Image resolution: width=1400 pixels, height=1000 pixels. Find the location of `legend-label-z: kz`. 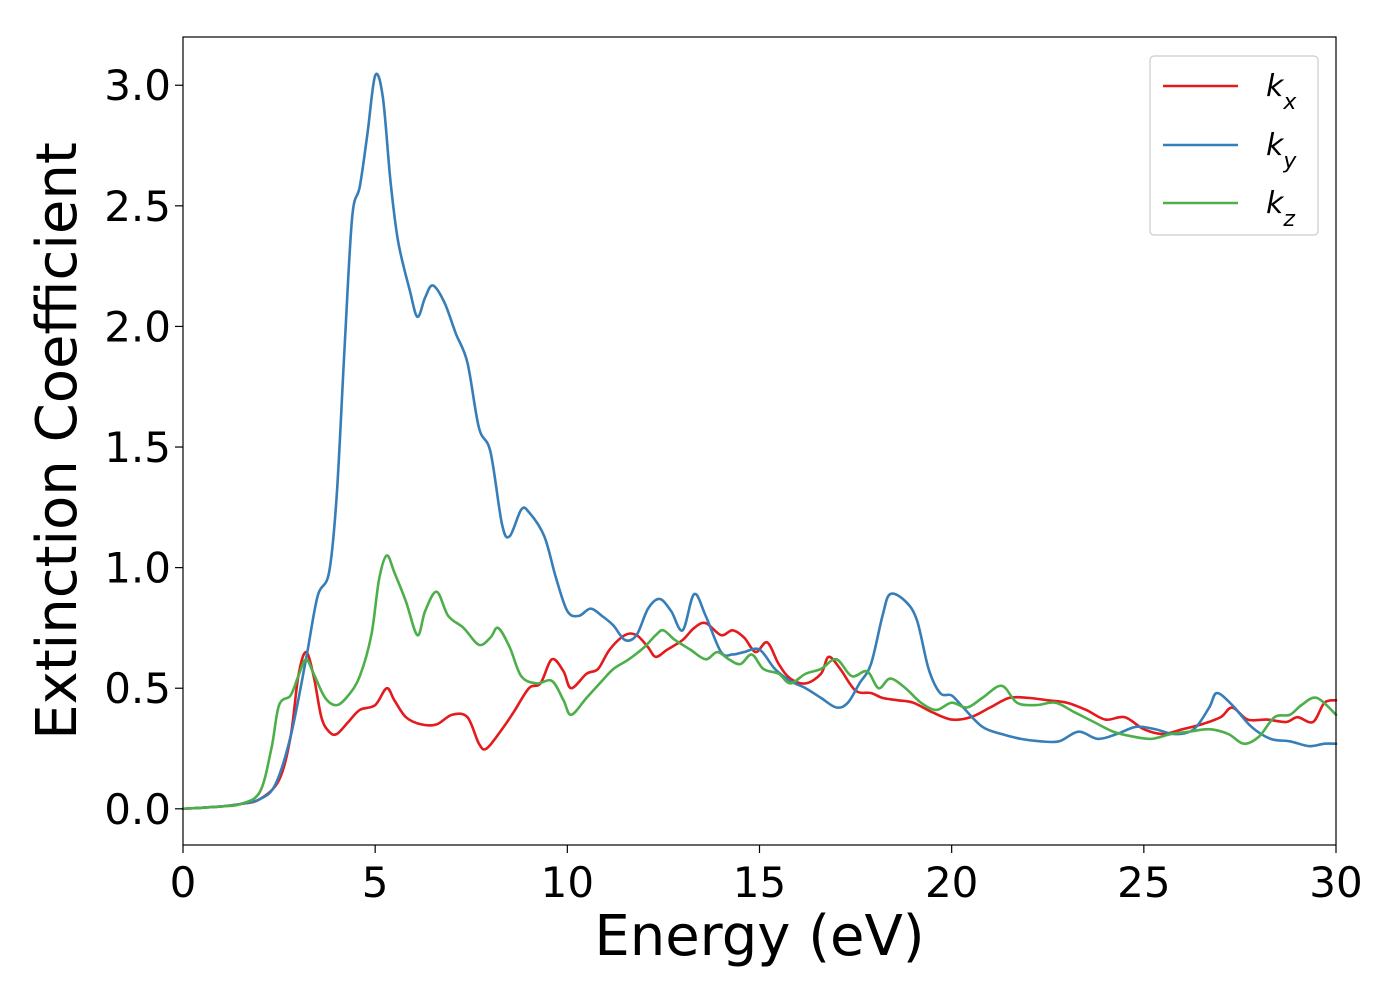

legend-label-z: kz is located at coordinates (1280, 209).